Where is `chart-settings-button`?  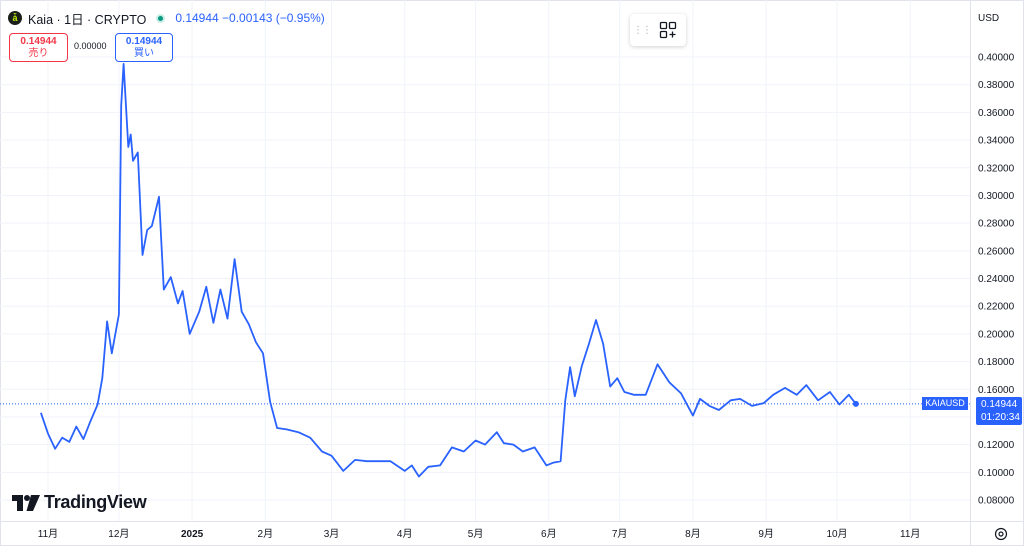 chart-settings-button is located at coordinates (1001, 534).